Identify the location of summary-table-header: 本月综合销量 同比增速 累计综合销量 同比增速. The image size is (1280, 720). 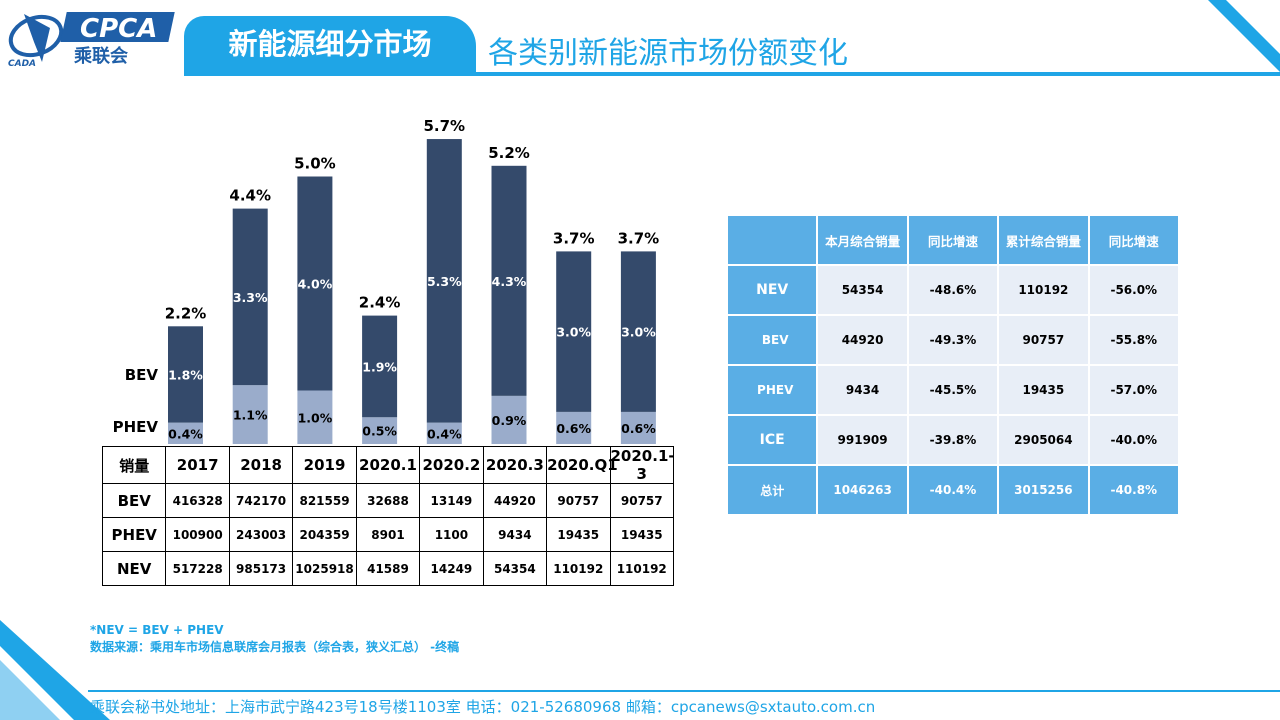
(953, 240).